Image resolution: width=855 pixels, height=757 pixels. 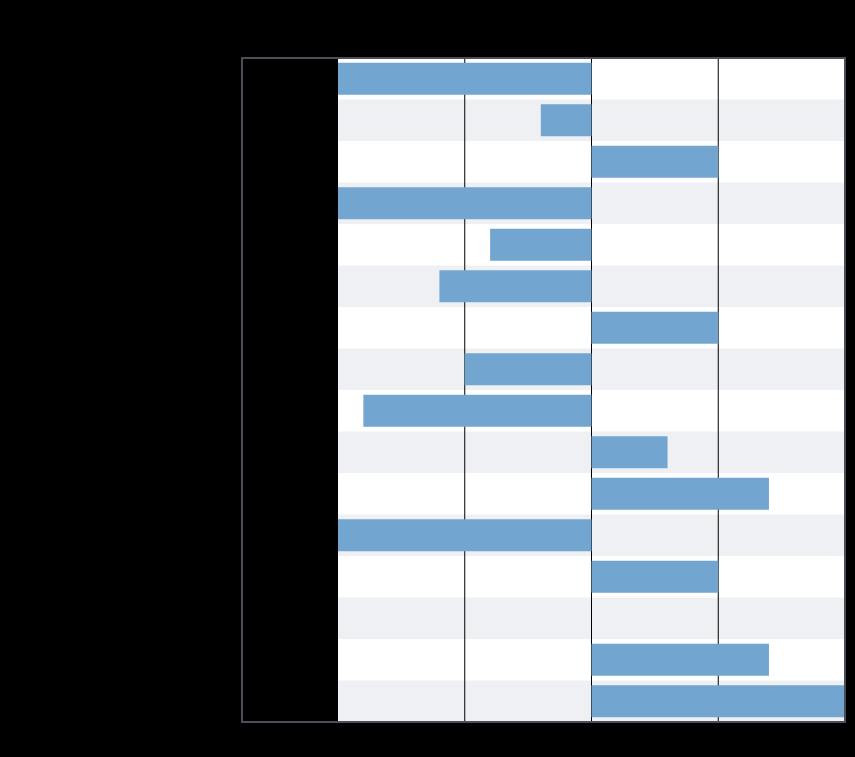 I want to click on x-tick-label: 1, so click(x=718, y=737).